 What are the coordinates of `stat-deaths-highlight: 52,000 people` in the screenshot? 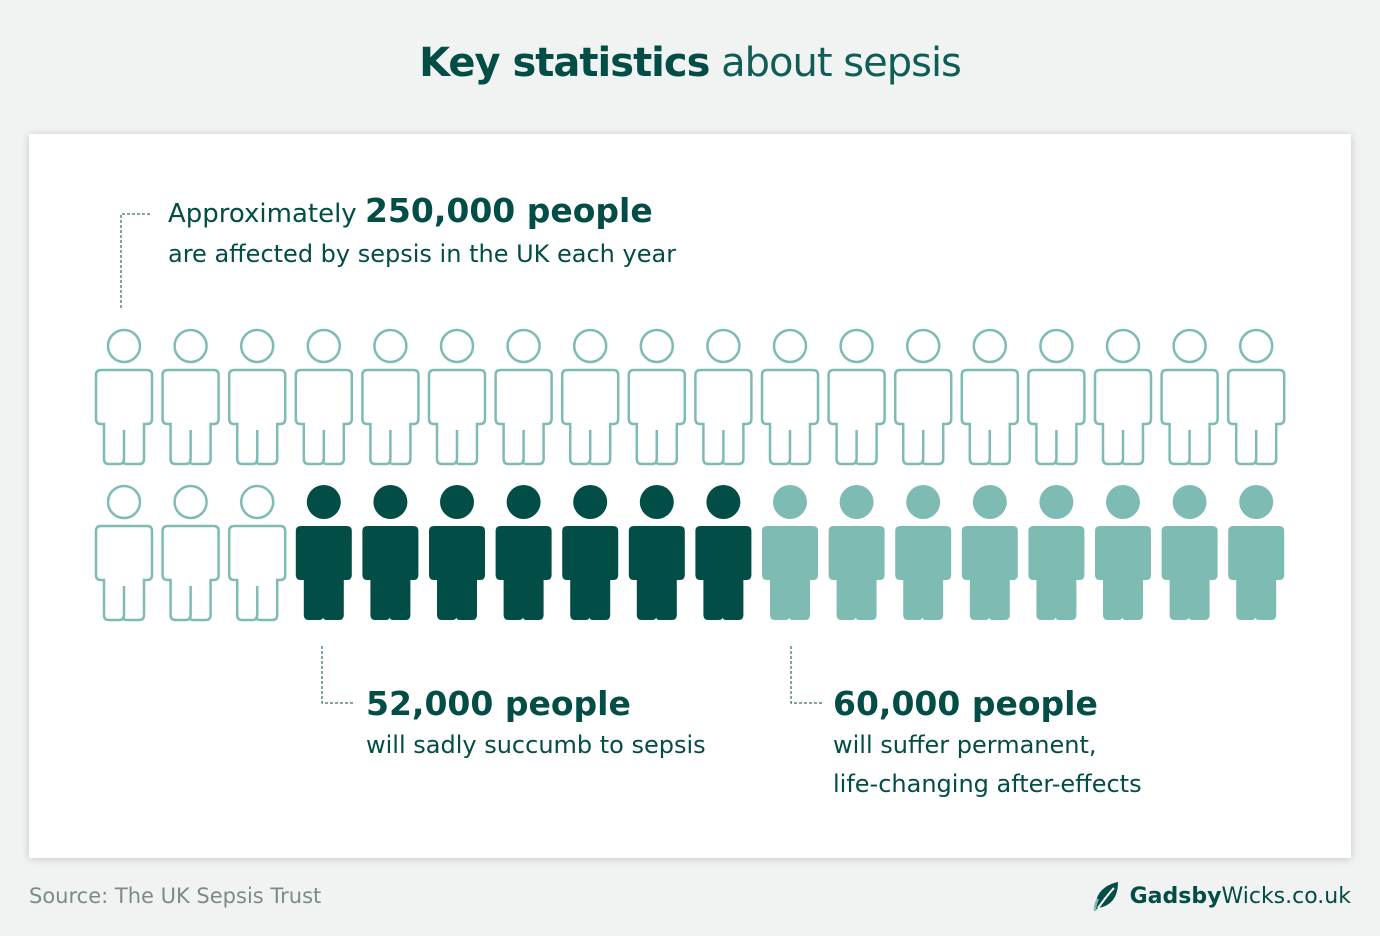 It's located at (498, 703).